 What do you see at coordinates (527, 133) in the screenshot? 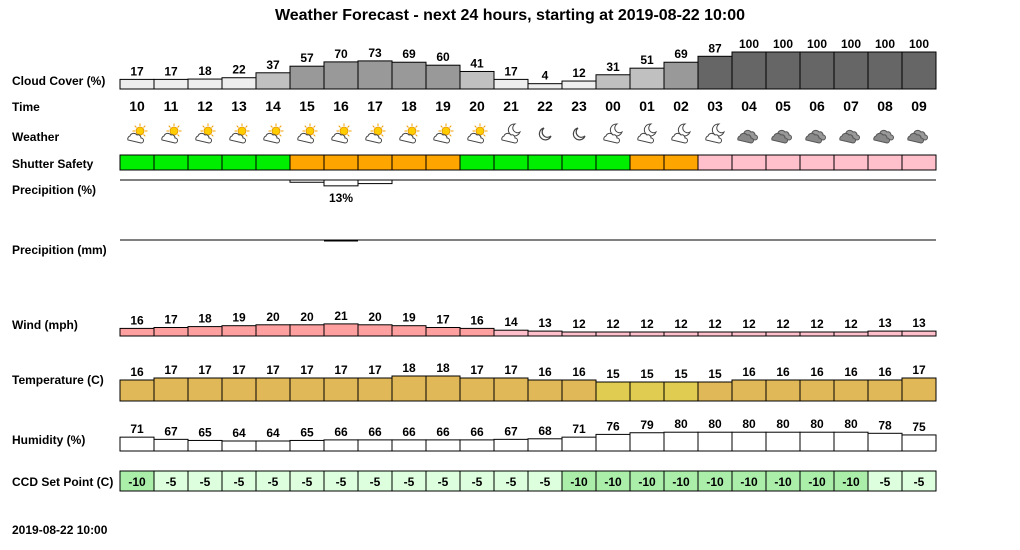
I see `weather-row` at bounding box center [527, 133].